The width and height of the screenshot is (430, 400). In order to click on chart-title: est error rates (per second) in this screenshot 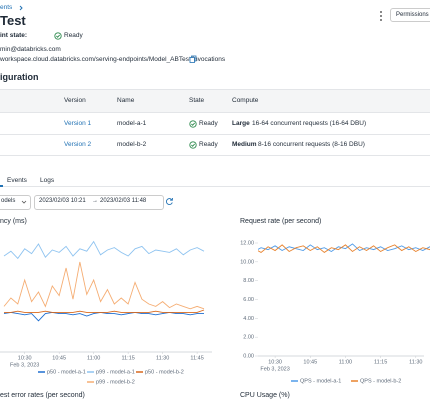, I will do `click(42, 395)`.